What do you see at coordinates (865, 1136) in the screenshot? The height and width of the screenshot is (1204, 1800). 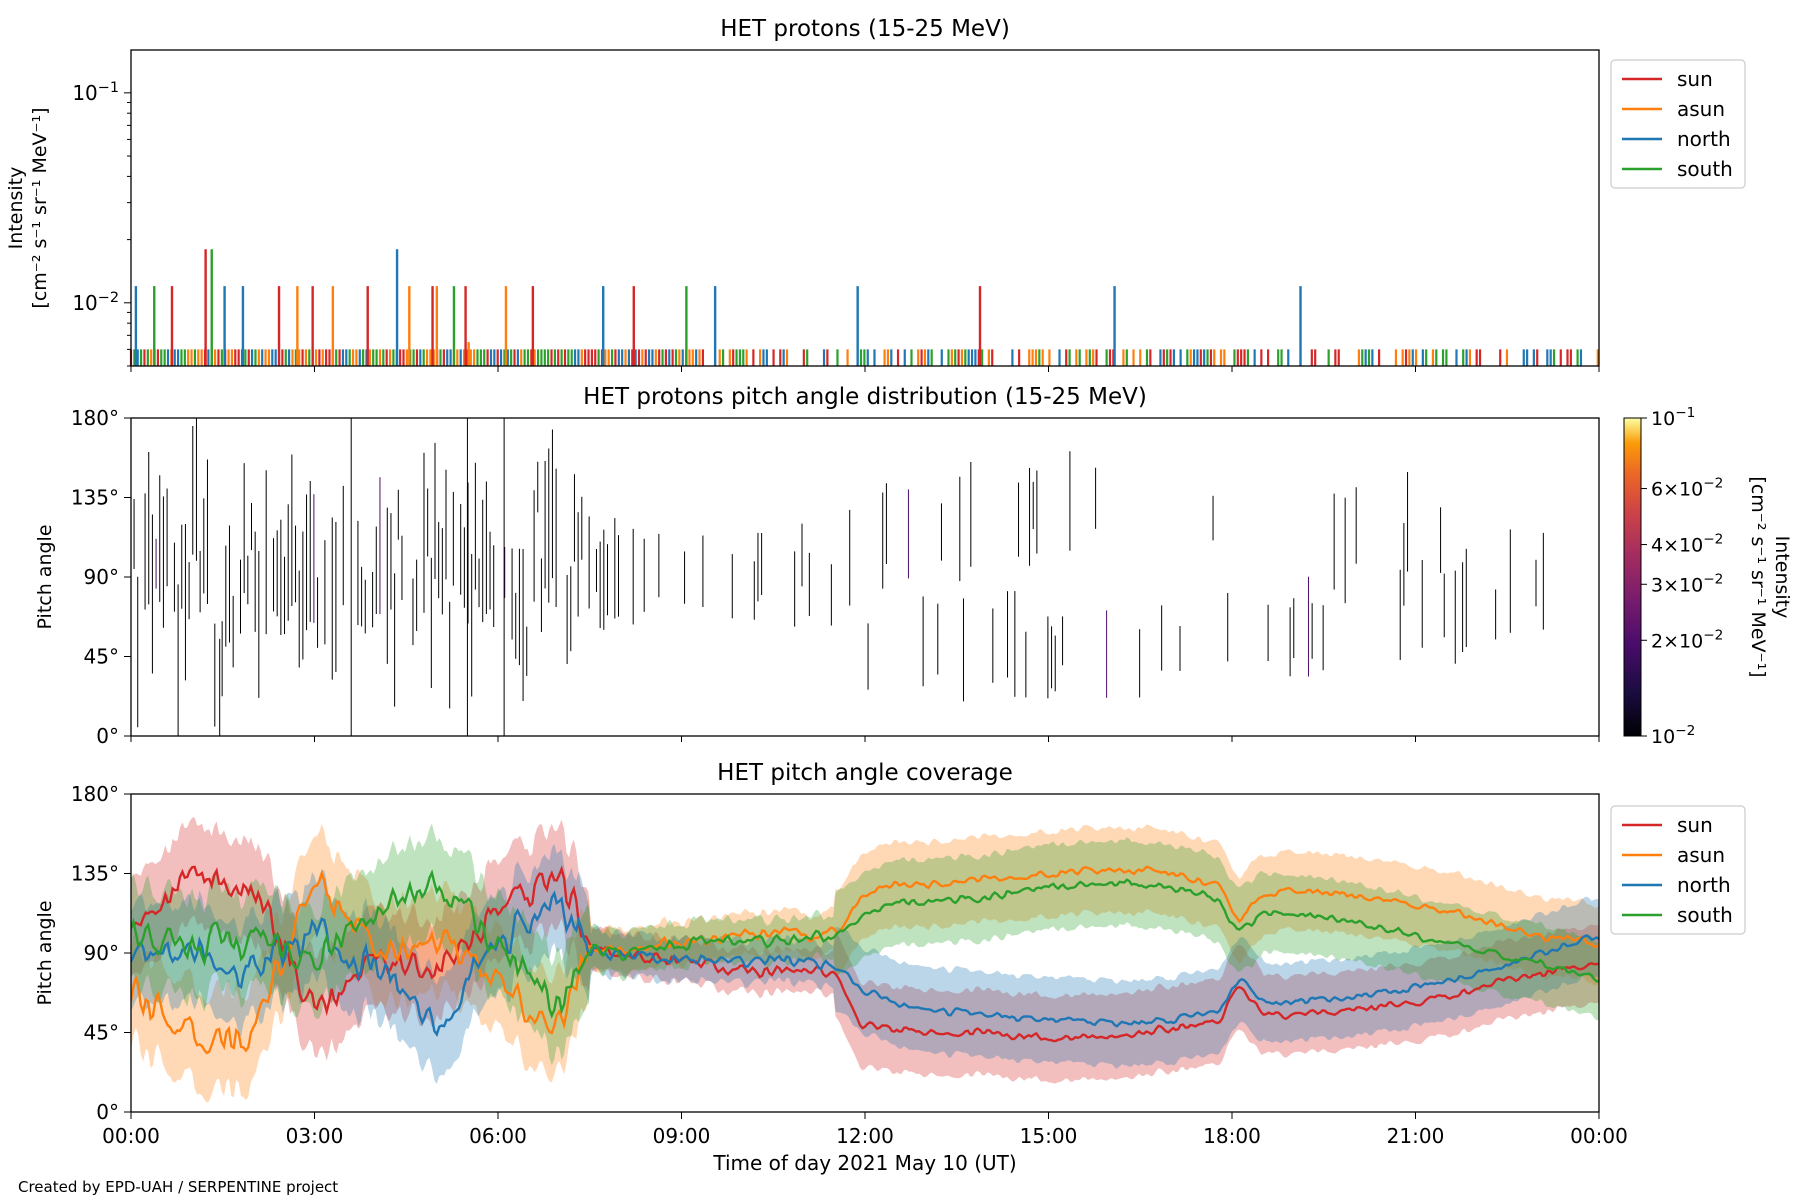 I see `x-tick-label: 12:00` at bounding box center [865, 1136].